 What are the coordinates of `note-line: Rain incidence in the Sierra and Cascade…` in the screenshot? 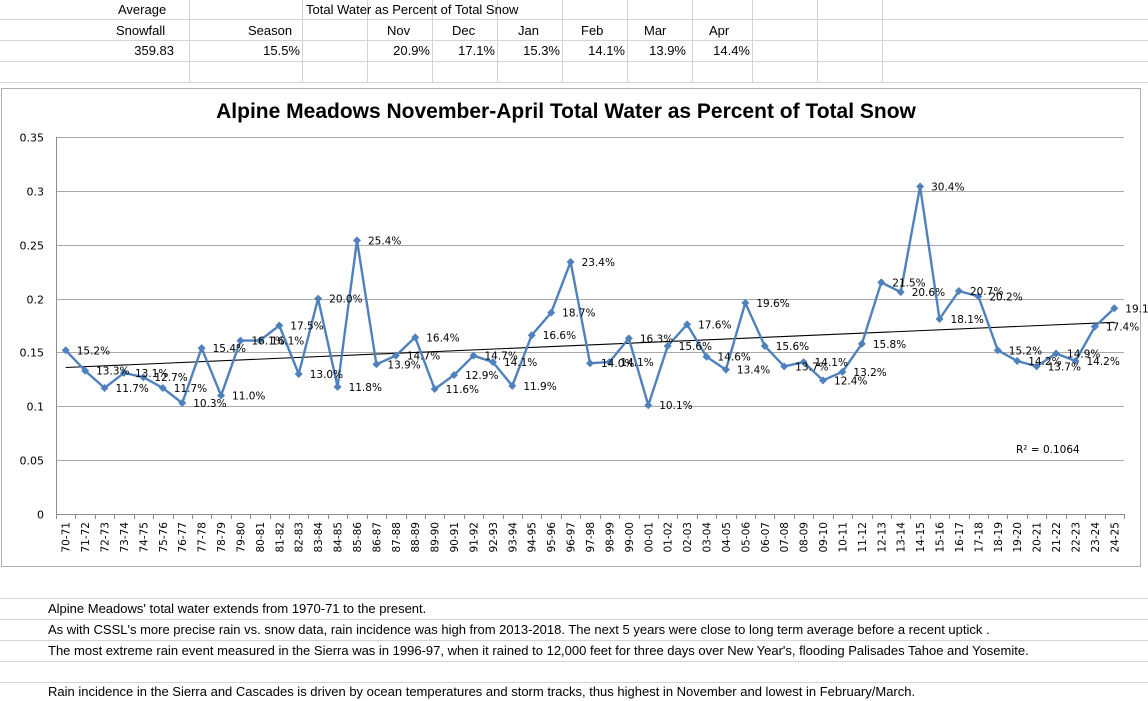 It's located at (482, 691).